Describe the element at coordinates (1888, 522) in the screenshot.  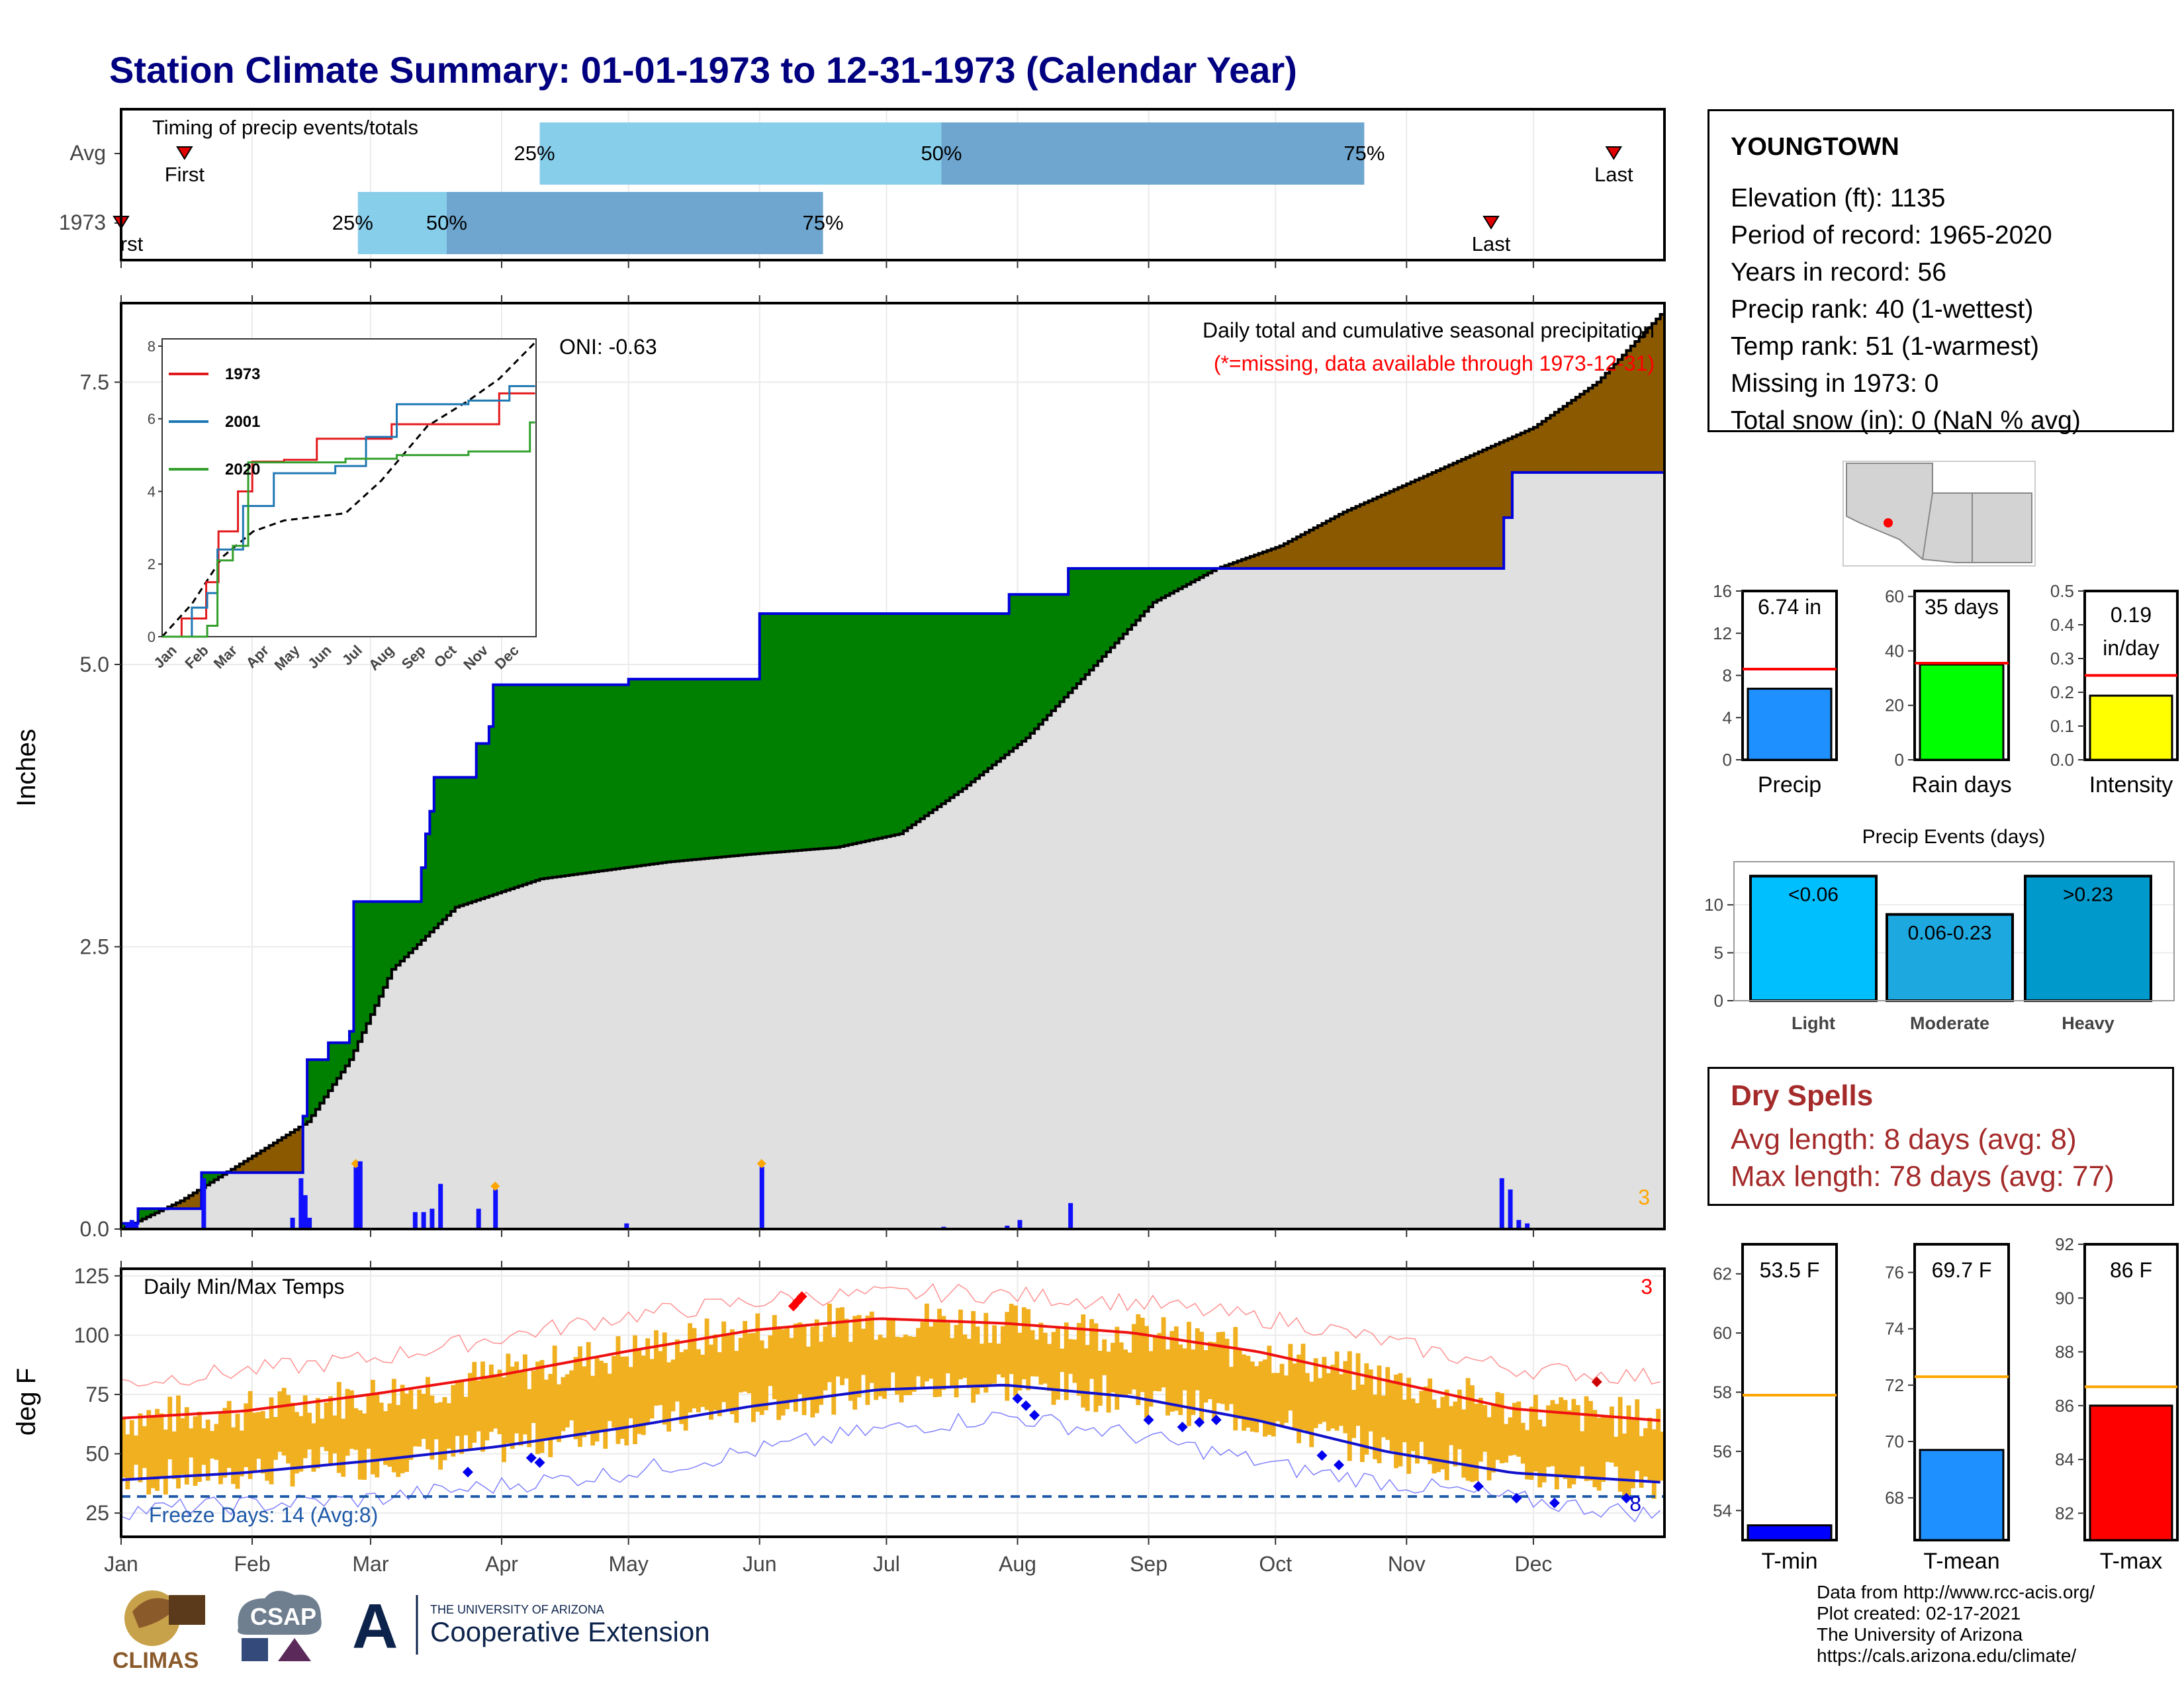
I see `station-location-marker` at that location.